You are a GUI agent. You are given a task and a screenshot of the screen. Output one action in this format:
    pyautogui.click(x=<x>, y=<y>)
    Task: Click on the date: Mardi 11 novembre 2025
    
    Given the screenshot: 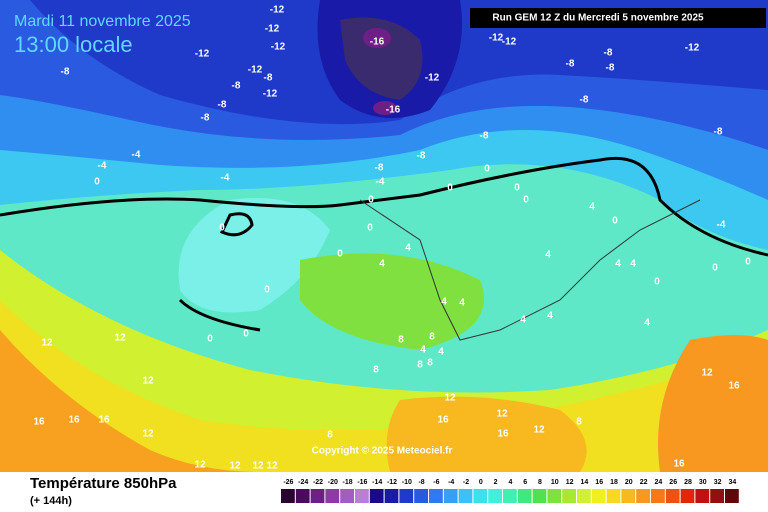 What is the action you would take?
    pyautogui.click(x=102, y=21)
    